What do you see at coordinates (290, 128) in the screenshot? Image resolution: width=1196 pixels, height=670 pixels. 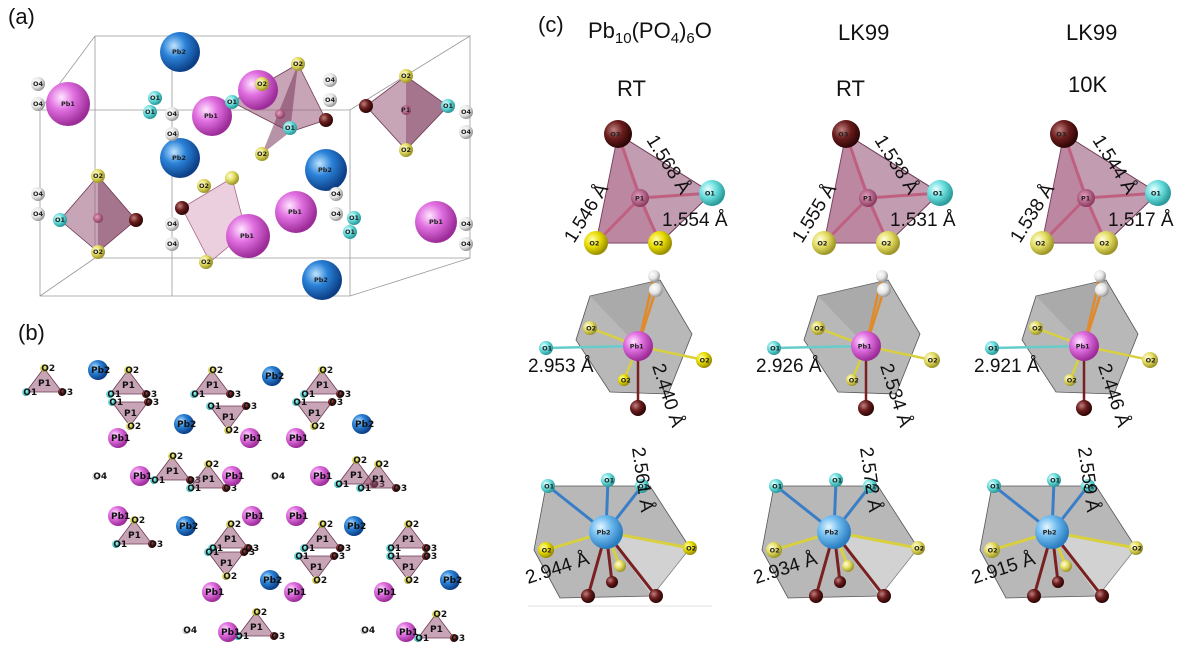 I see `svg-text: O1` at bounding box center [290, 128].